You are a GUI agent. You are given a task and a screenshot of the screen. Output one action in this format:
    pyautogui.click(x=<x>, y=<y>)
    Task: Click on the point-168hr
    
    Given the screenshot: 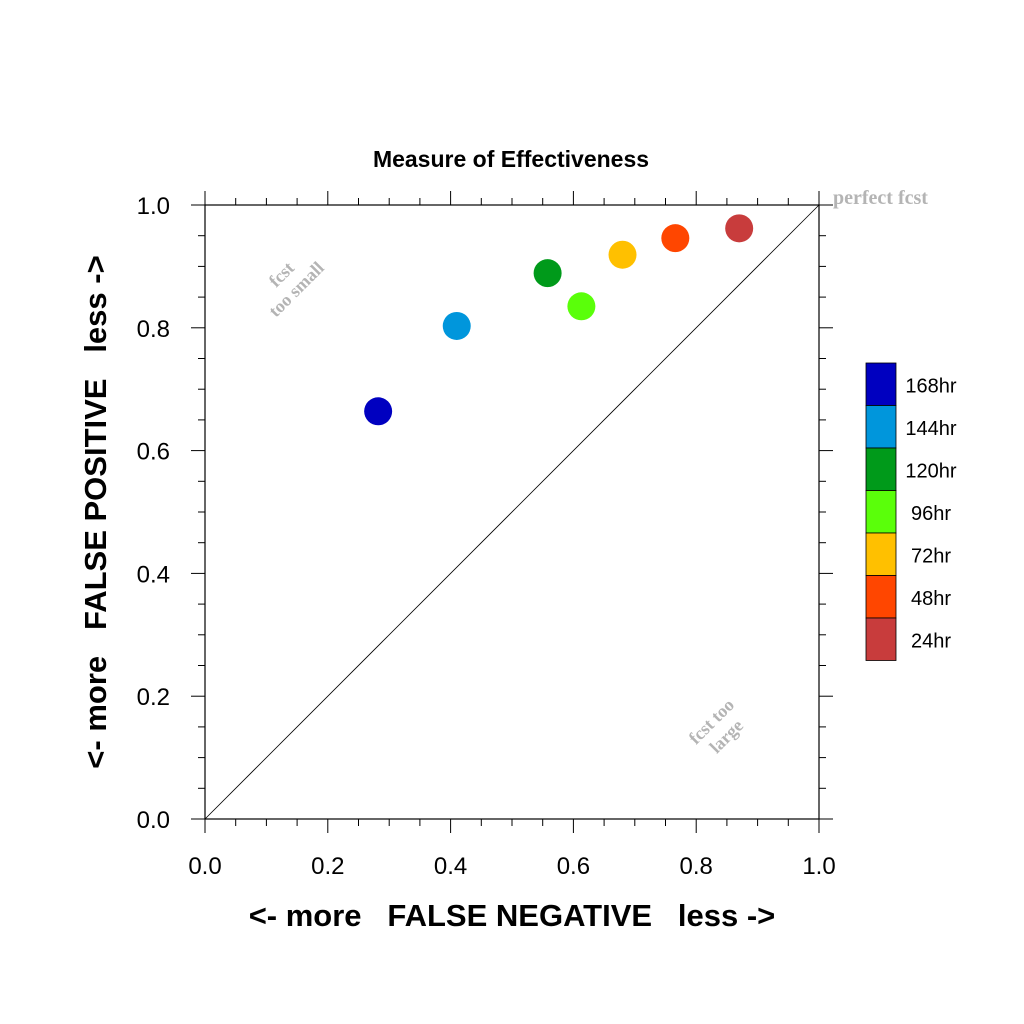 What is the action you would take?
    pyautogui.click(x=378, y=411)
    